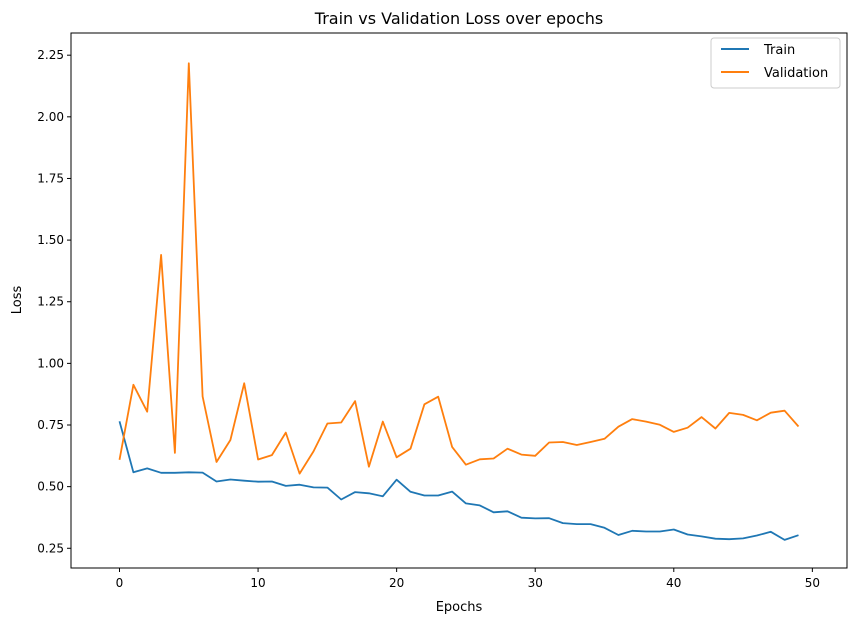 The height and width of the screenshot is (624, 855). I want to click on x-axis-label: Epochs, so click(459, 607).